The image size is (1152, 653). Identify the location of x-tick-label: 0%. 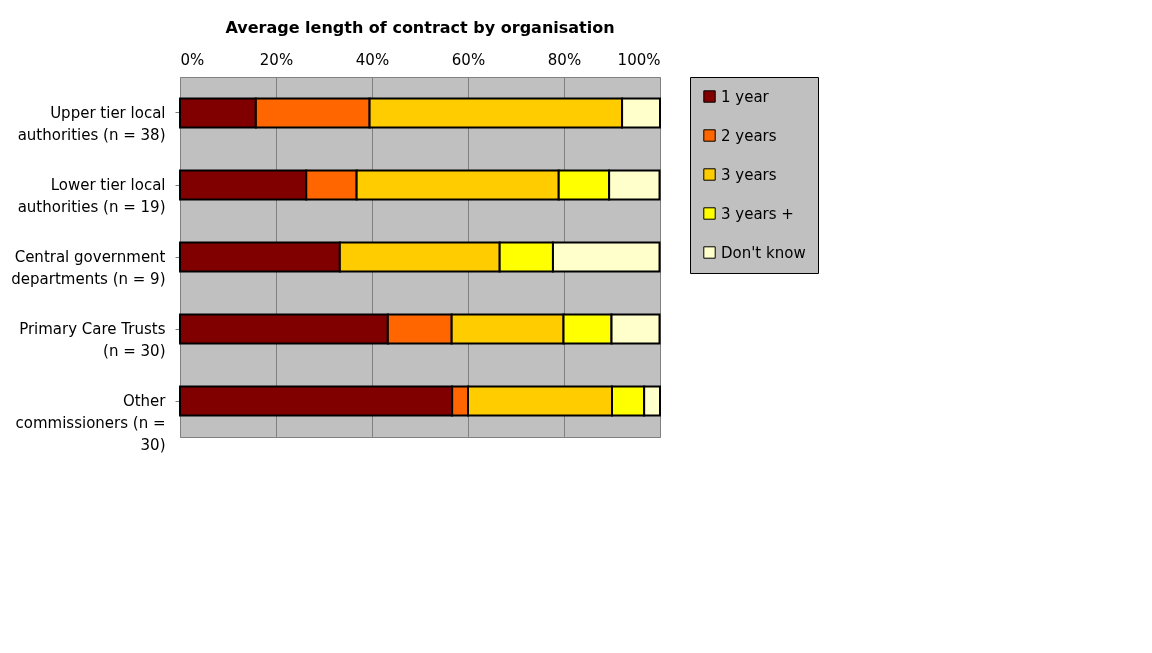
(192, 59).